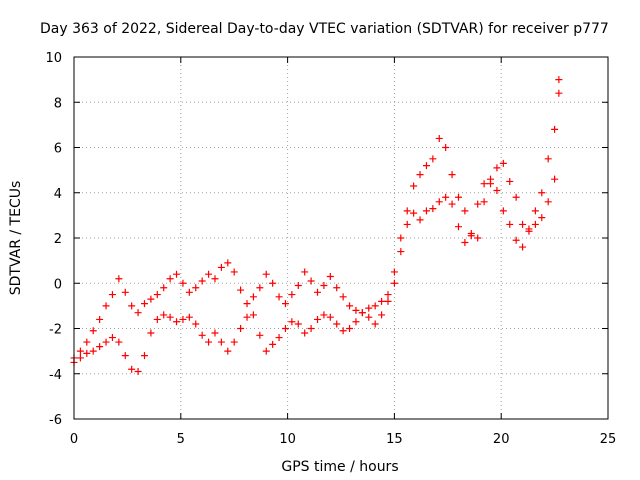  What do you see at coordinates (74, 439) in the screenshot?
I see `x-tick-label: 0` at bounding box center [74, 439].